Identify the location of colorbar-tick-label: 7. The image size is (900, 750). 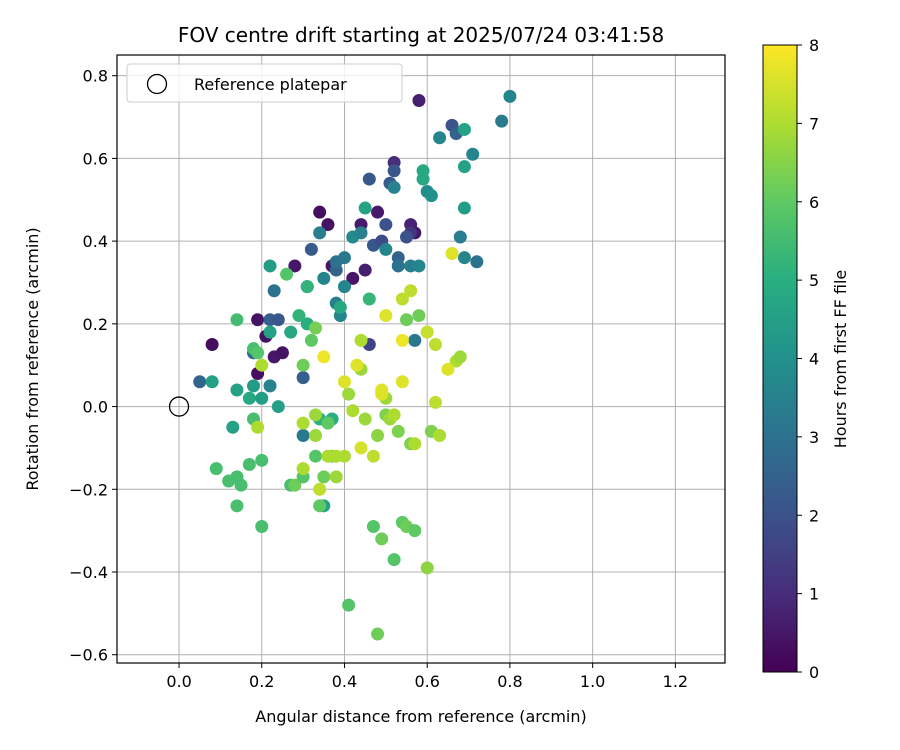
(814, 123).